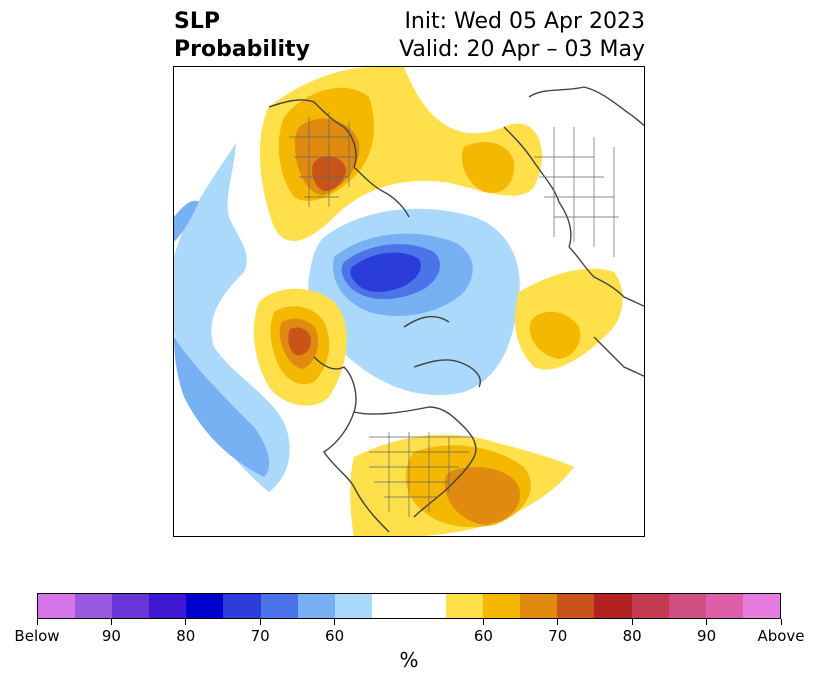 This screenshot has height=686, width=819. Describe the element at coordinates (522, 49) in the screenshot. I see `valid-range: Valid: 20 Apr – 03 May` at that location.